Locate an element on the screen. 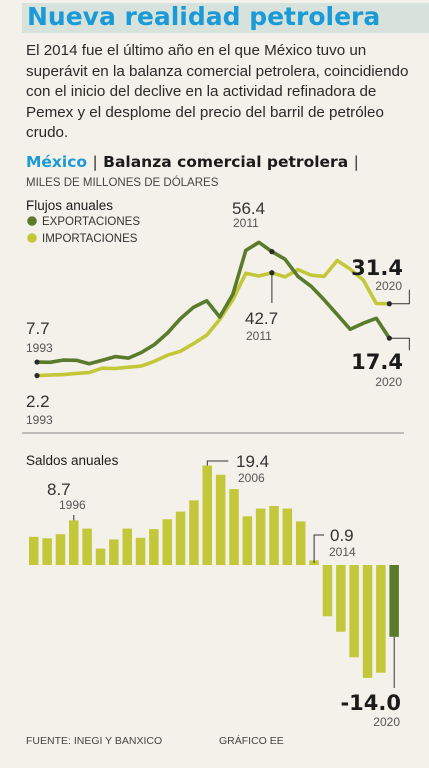  title-banner is located at coordinates (225, 18).